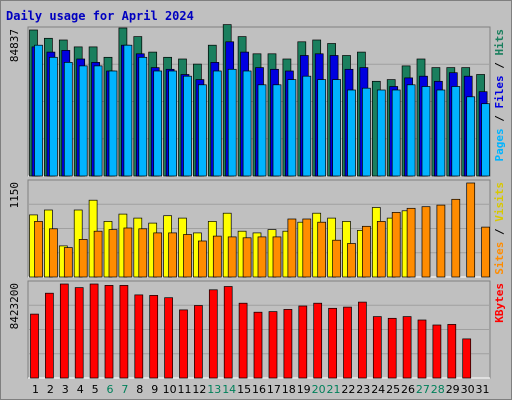 This screenshot has height=400, width=512. Describe the element at coordinates (304, 389) in the screenshot. I see `x-tick-label: 19` at that location.